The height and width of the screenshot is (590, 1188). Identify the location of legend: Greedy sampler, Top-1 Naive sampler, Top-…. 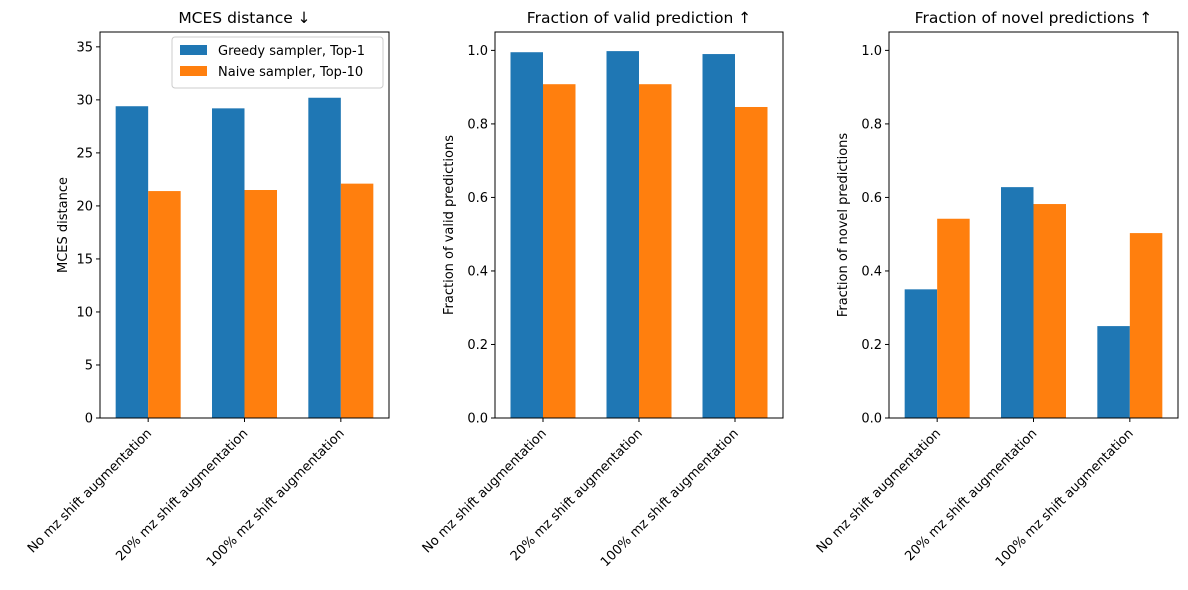
(277, 62).